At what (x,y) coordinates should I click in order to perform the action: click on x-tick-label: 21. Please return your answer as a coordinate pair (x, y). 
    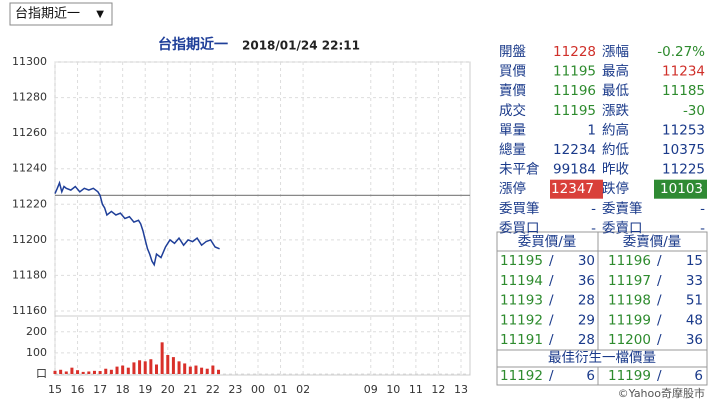
    Looking at the image, I should click on (190, 389).